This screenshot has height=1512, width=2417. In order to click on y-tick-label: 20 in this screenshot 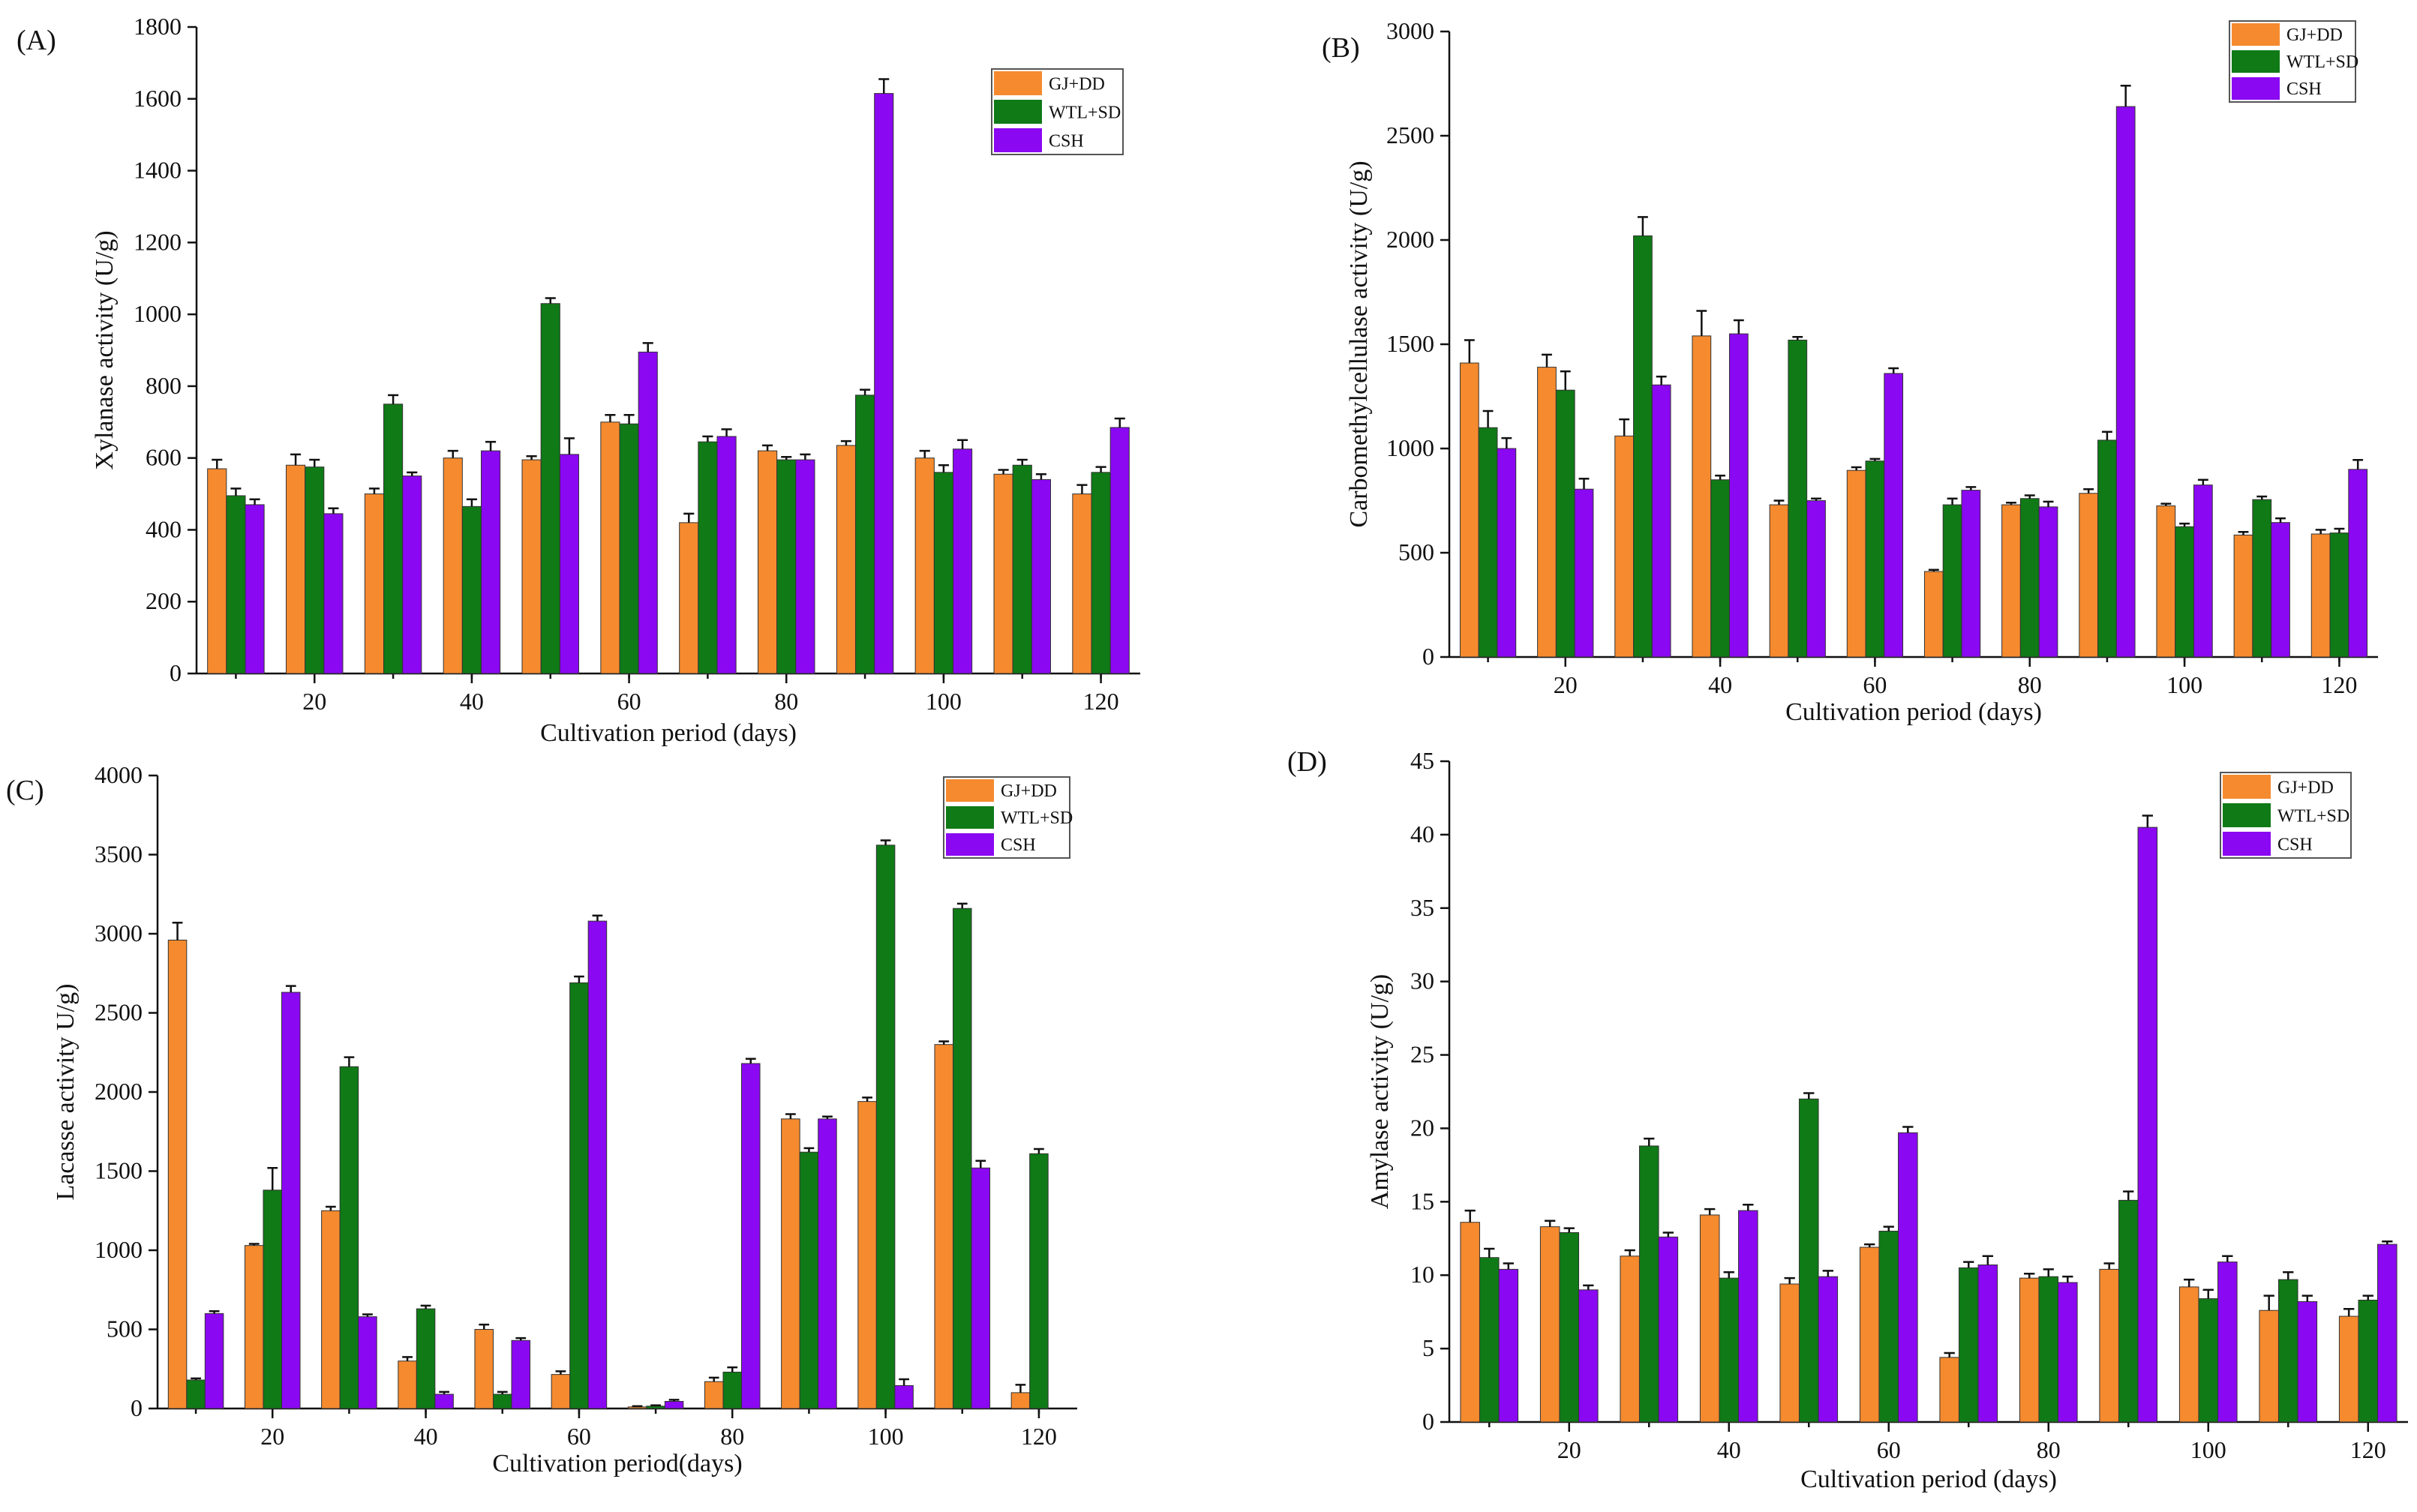, I will do `click(1422, 1127)`.